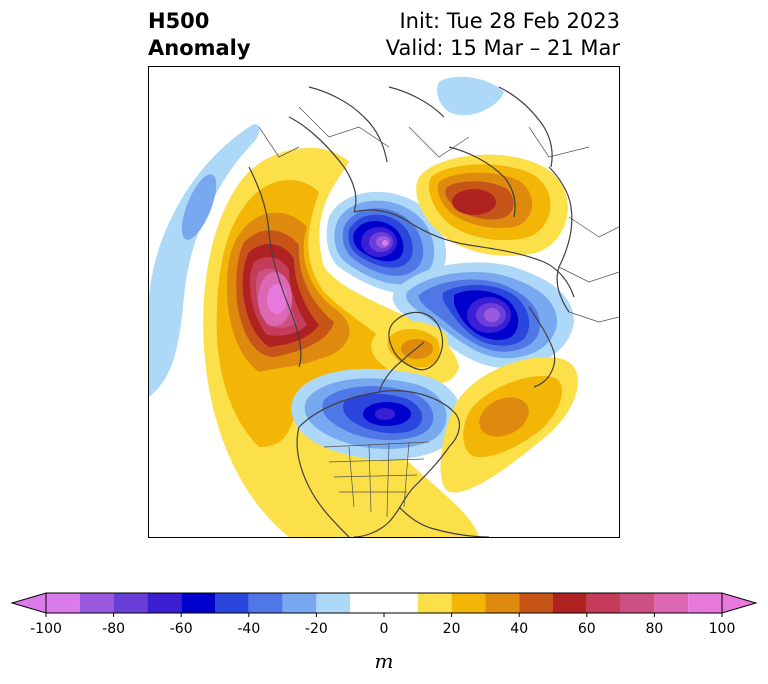 The height and width of the screenshot is (684, 768). Describe the element at coordinates (179, 21) in the screenshot. I see `title-field: H500` at that location.